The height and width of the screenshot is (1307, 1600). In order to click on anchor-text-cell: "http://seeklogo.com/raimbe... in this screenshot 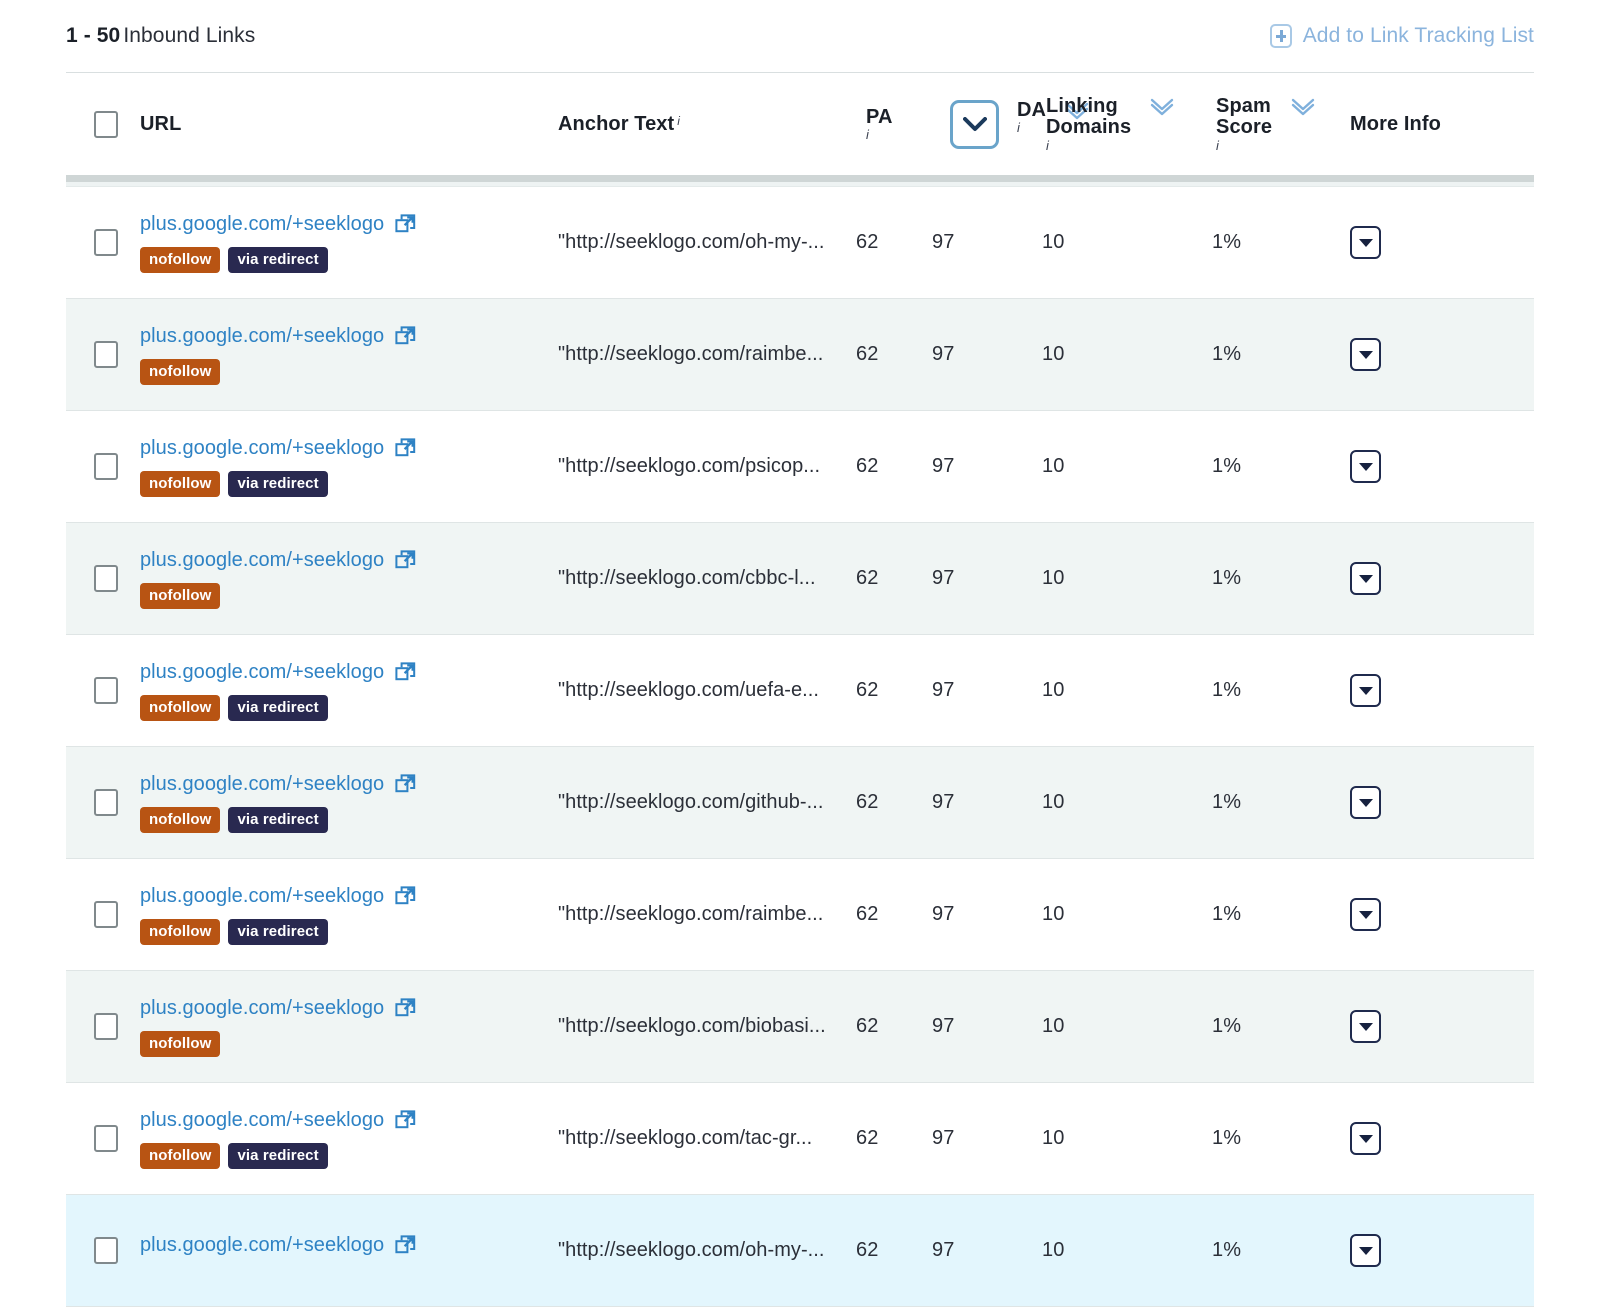, I will do `click(691, 914)`.